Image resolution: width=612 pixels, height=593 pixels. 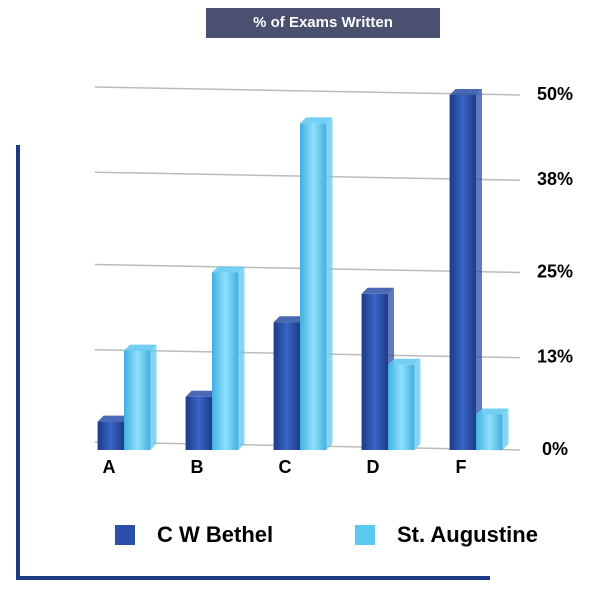 I want to click on legend-label: St. Augustine, so click(x=467, y=534).